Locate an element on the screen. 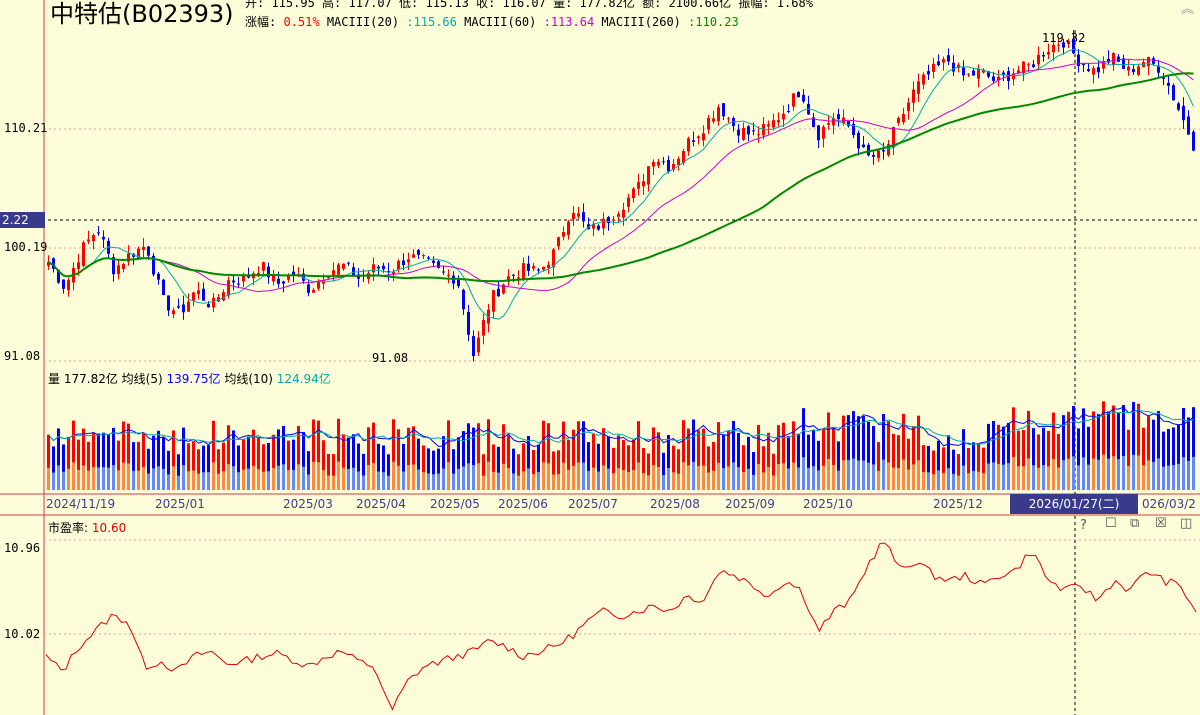 The image size is (1200, 715). pe-value: 10.60 is located at coordinates (109, 528).